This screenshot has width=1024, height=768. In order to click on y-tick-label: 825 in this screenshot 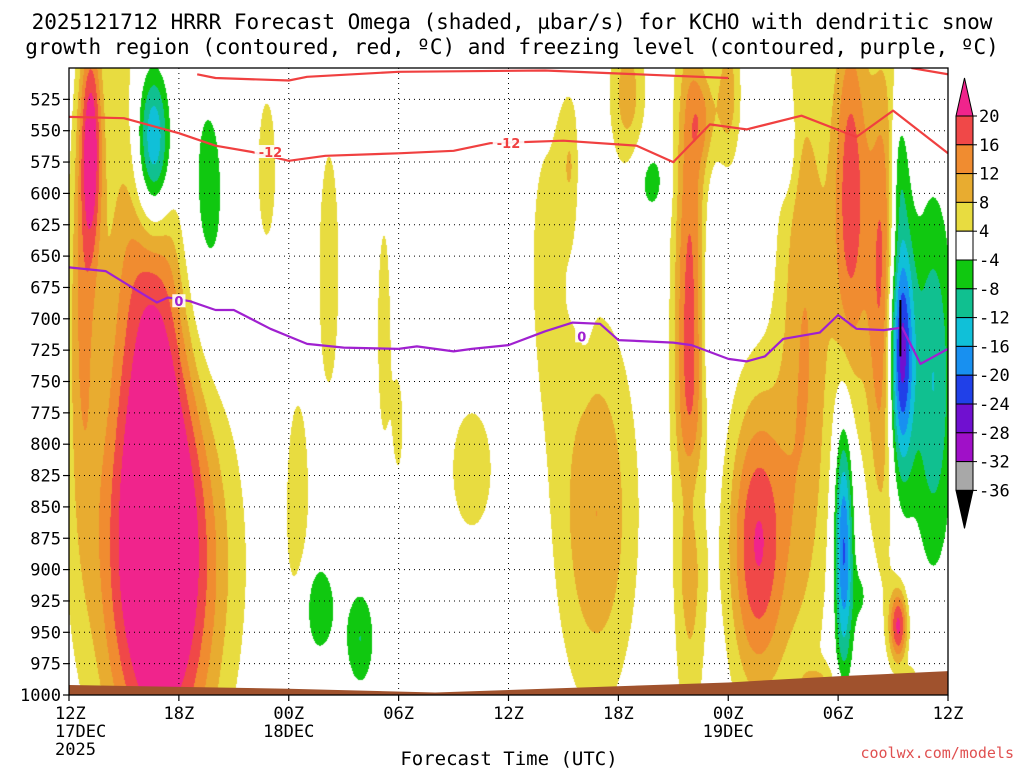, I will do `click(45, 477)`.